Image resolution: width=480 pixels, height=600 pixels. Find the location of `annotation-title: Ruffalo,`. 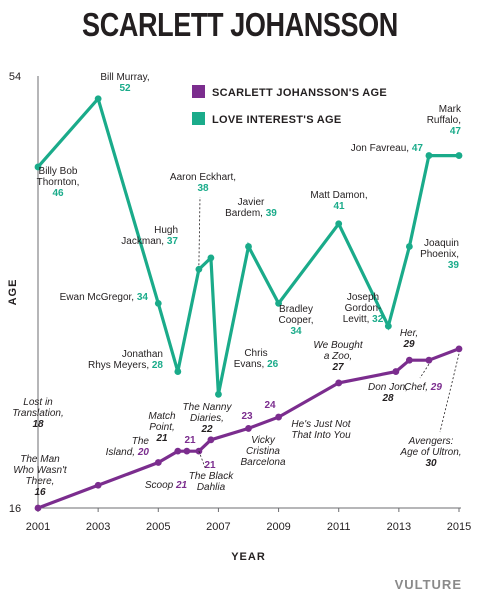

annotation-title: Ruffalo, is located at coordinates (444, 120).